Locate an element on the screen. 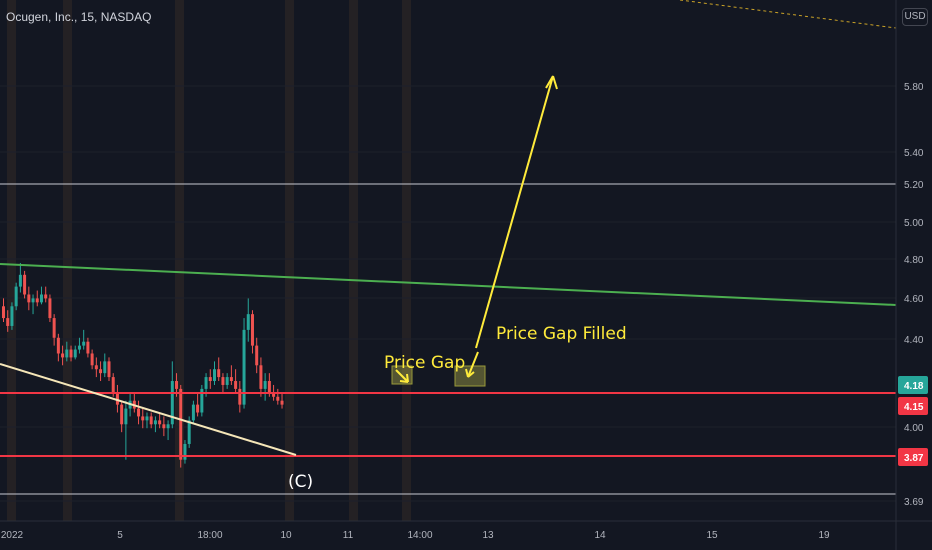  green-trendline is located at coordinates (448, 284).